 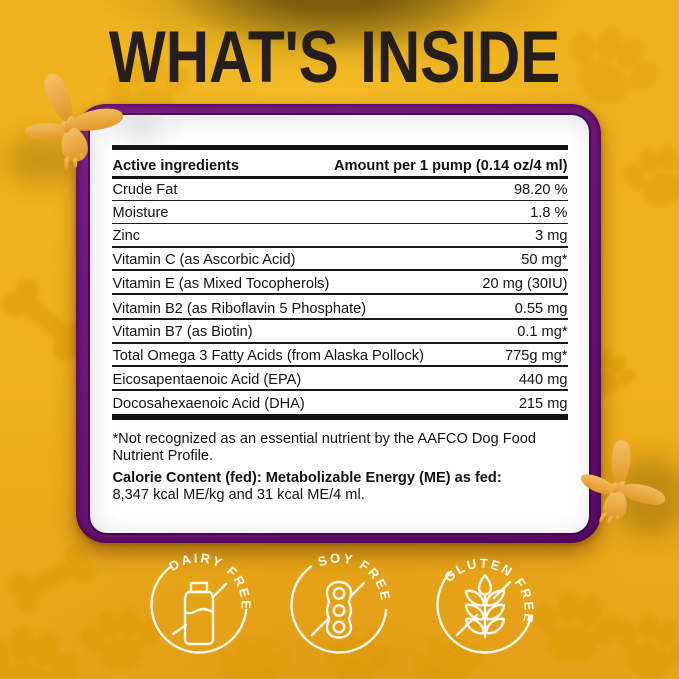 I want to click on svg-text: GLUTEN FREE, so click(x=489, y=591).